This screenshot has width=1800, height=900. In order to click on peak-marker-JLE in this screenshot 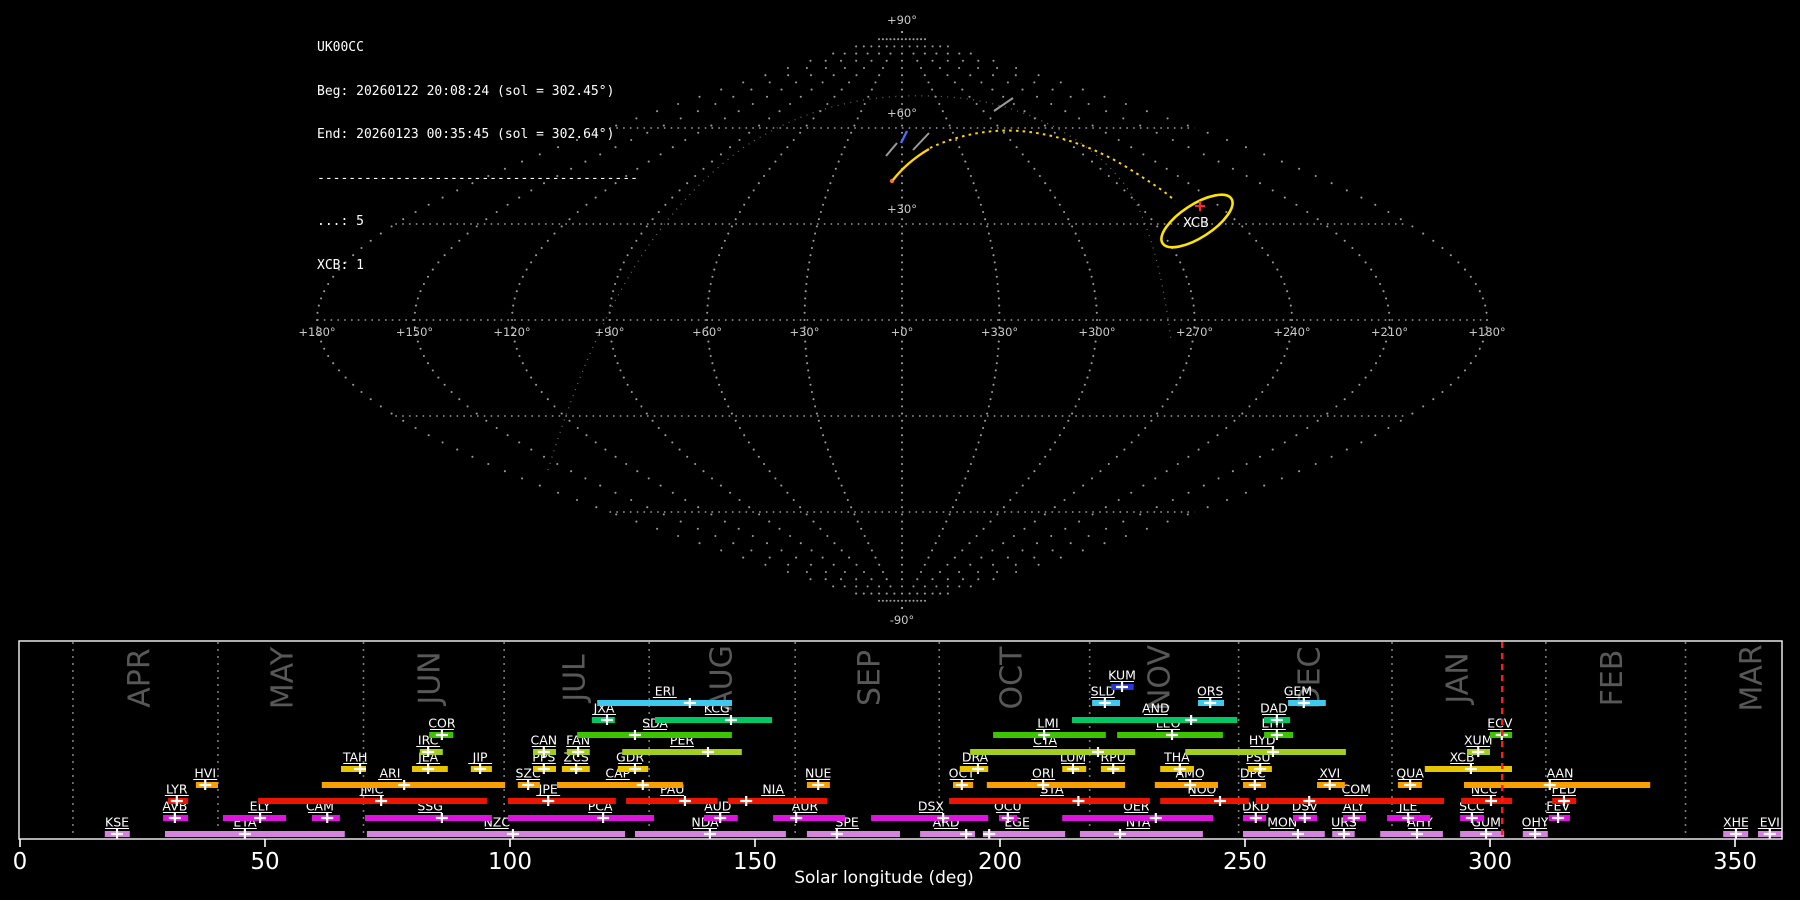, I will do `click(1408, 818)`.